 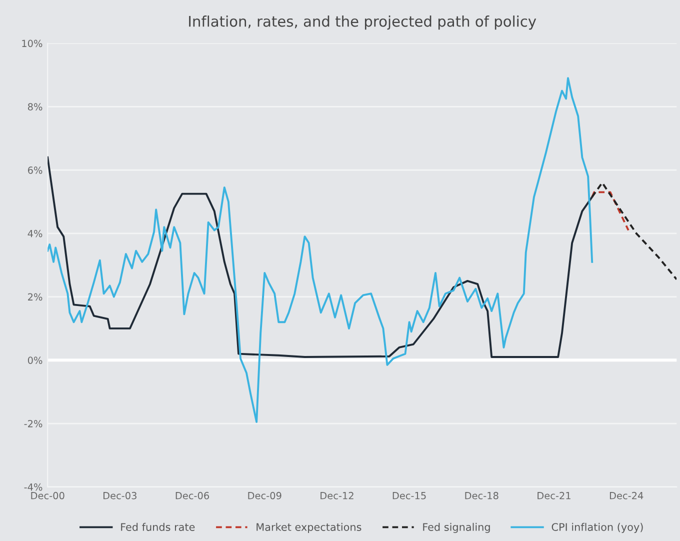 I want to click on y-tick-label: -4%, so click(x=33, y=487).